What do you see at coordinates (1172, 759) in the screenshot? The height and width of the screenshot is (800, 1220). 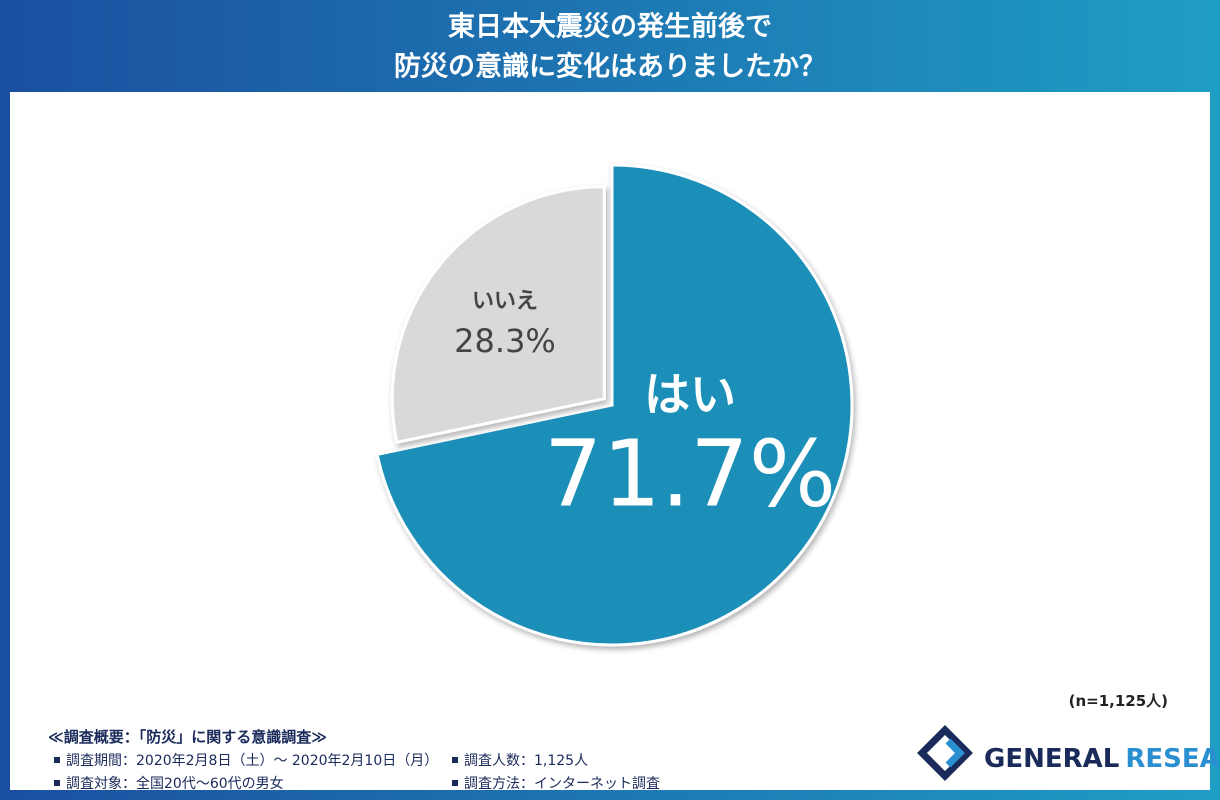 I see `logo-word: RESEARCH` at bounding box center [1172, 759].